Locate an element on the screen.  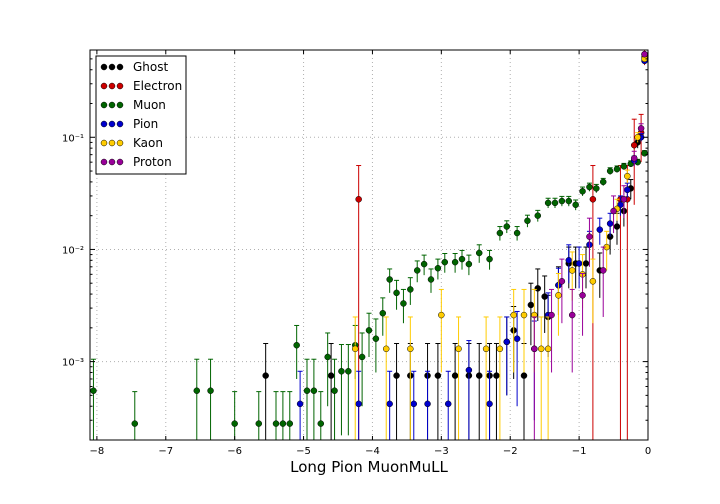
y-tick-label: 10⁻³ is located at coordinates (73, 363).